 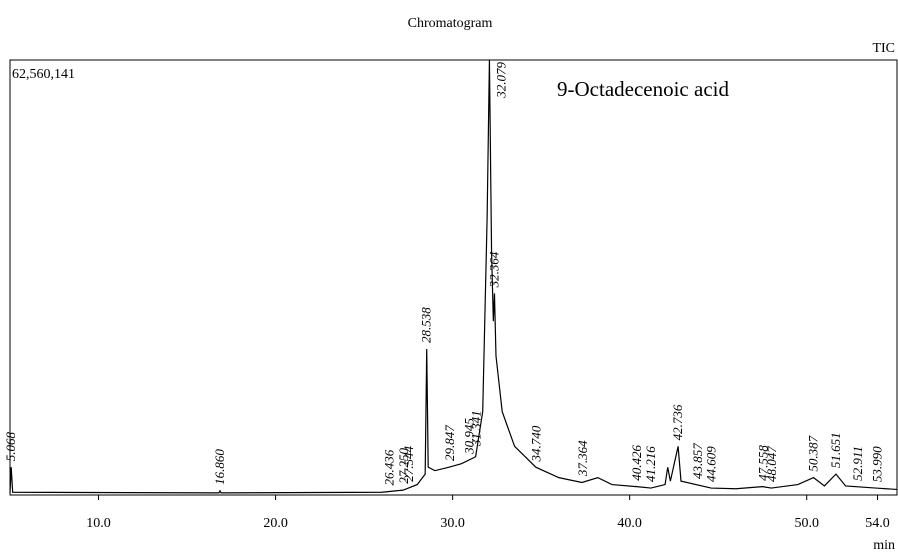 I want to click on peak-label: 27.544, so click(x=408, y=463).